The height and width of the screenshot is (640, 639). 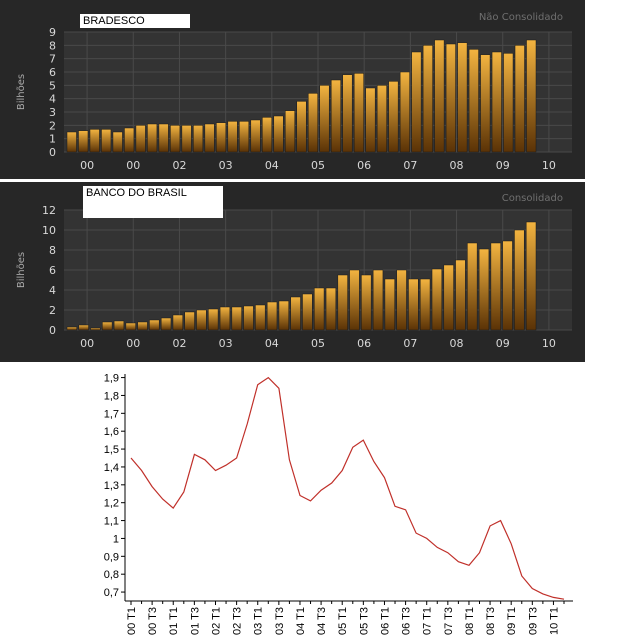 What do you see at coordinates (195, 621) in the screenshot?
I see `x-tick-label: 01 T3` at bounding box center [195, 621].